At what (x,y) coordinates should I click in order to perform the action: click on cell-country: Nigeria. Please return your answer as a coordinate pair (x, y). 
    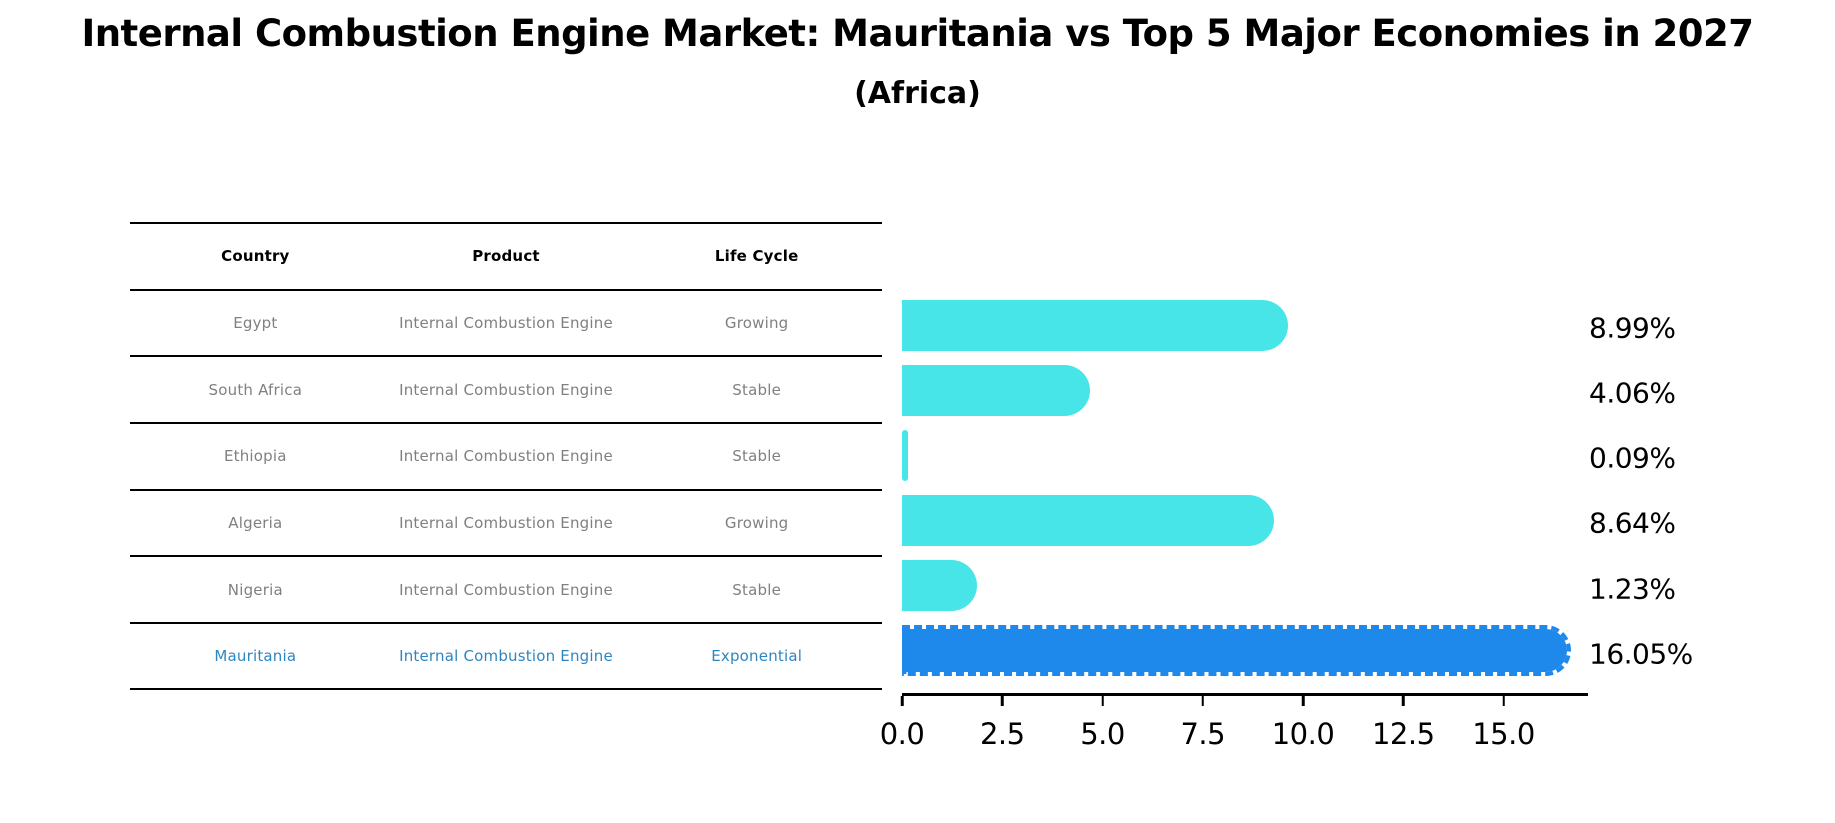
    Looking at the image, I should click on (255, 589).